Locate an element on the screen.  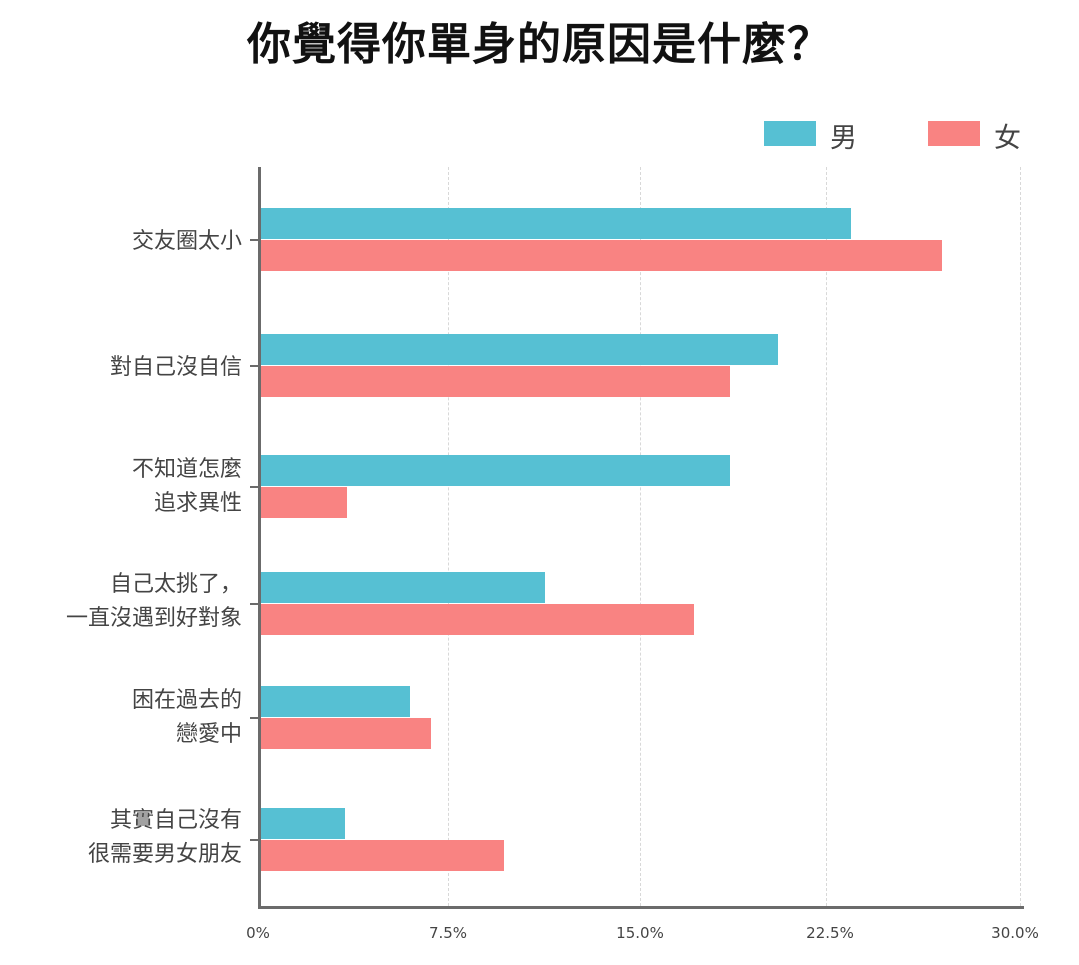
category-label: 困在過去的 戀愛中 is located at coordinates (186, 717).